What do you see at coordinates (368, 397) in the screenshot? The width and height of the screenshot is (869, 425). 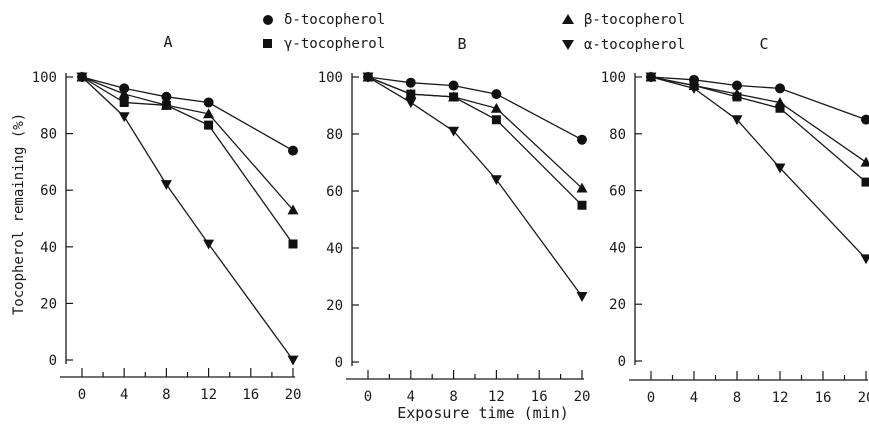 I see `panel-b-x-tick-label: 0` at bounding box center [368, 397].